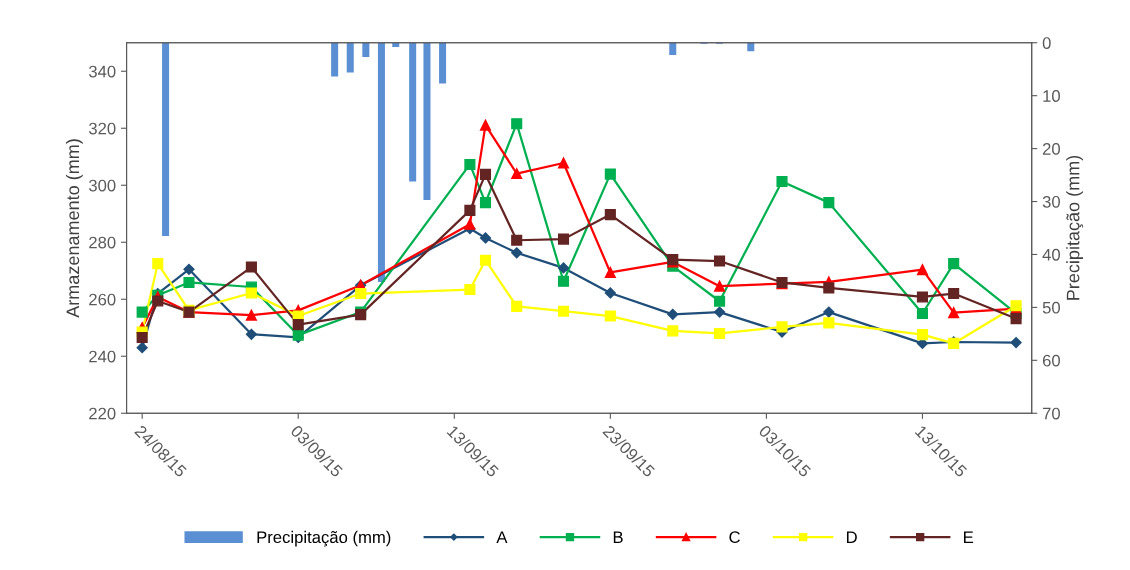 This screenshot has height=570, width=1130. What do you see at coordinates (618, 537) in the screenshot?
I see `legend-label: B` at bounding box center [618, 537].